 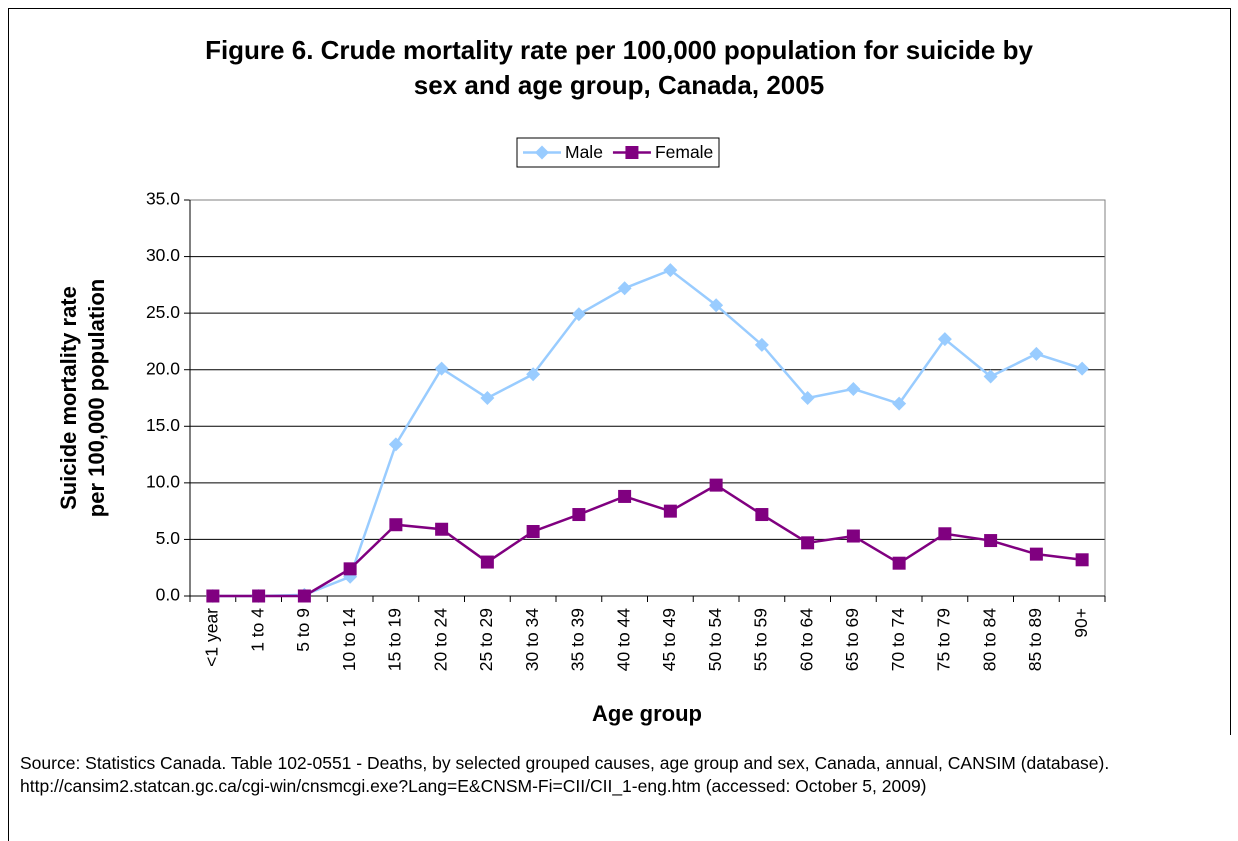 I want to click on y-tick-label: 35.0, so click(x=163, y=199).